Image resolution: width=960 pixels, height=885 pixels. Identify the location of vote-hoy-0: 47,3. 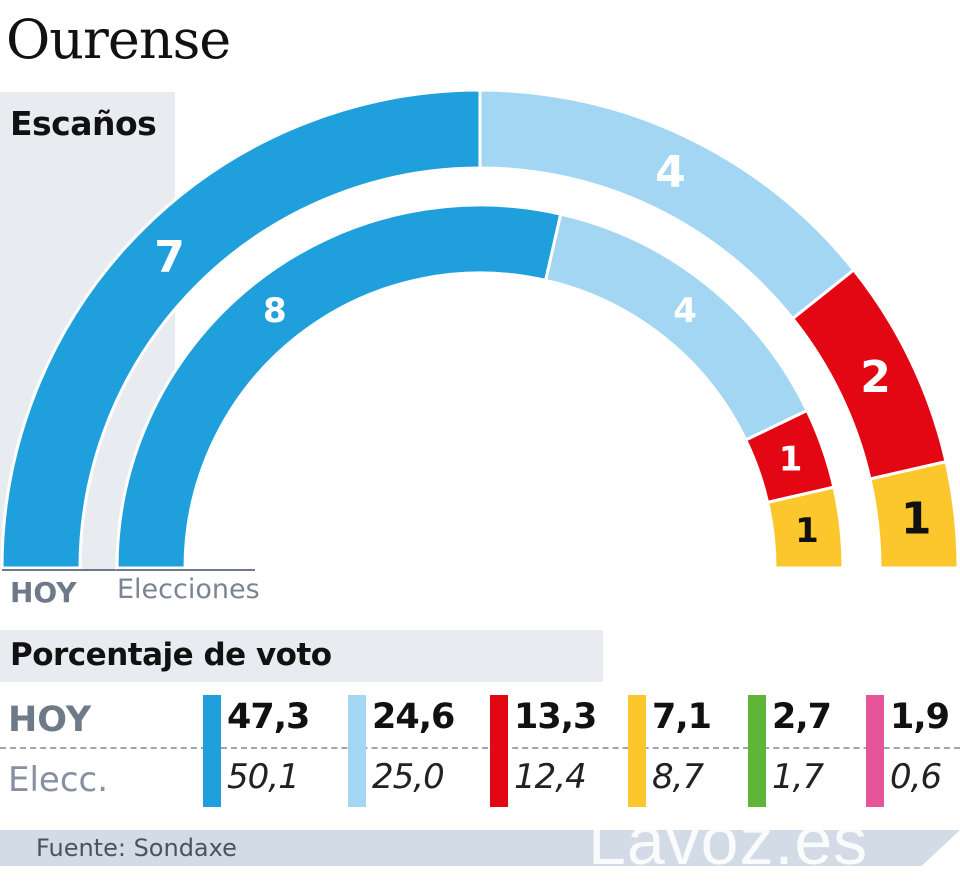
(268, 717).